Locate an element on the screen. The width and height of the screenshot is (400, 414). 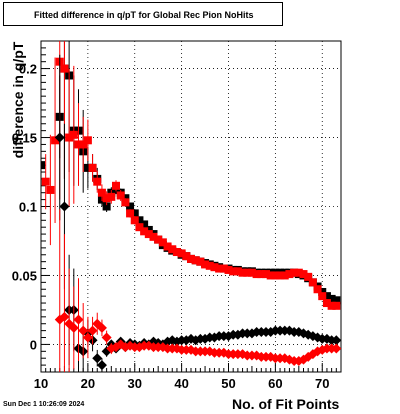
y-axis-label: difference in q/pT is located at coordinates (18, 100).